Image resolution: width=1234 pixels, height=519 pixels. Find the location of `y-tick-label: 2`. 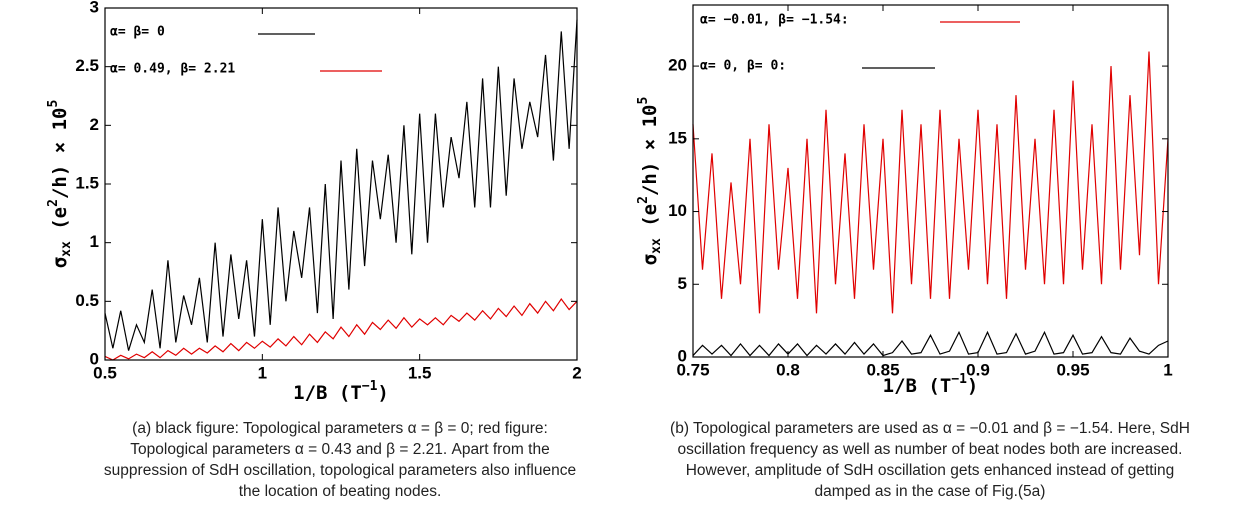

y-tick-label: 2 is located at coordinates (94, 124).